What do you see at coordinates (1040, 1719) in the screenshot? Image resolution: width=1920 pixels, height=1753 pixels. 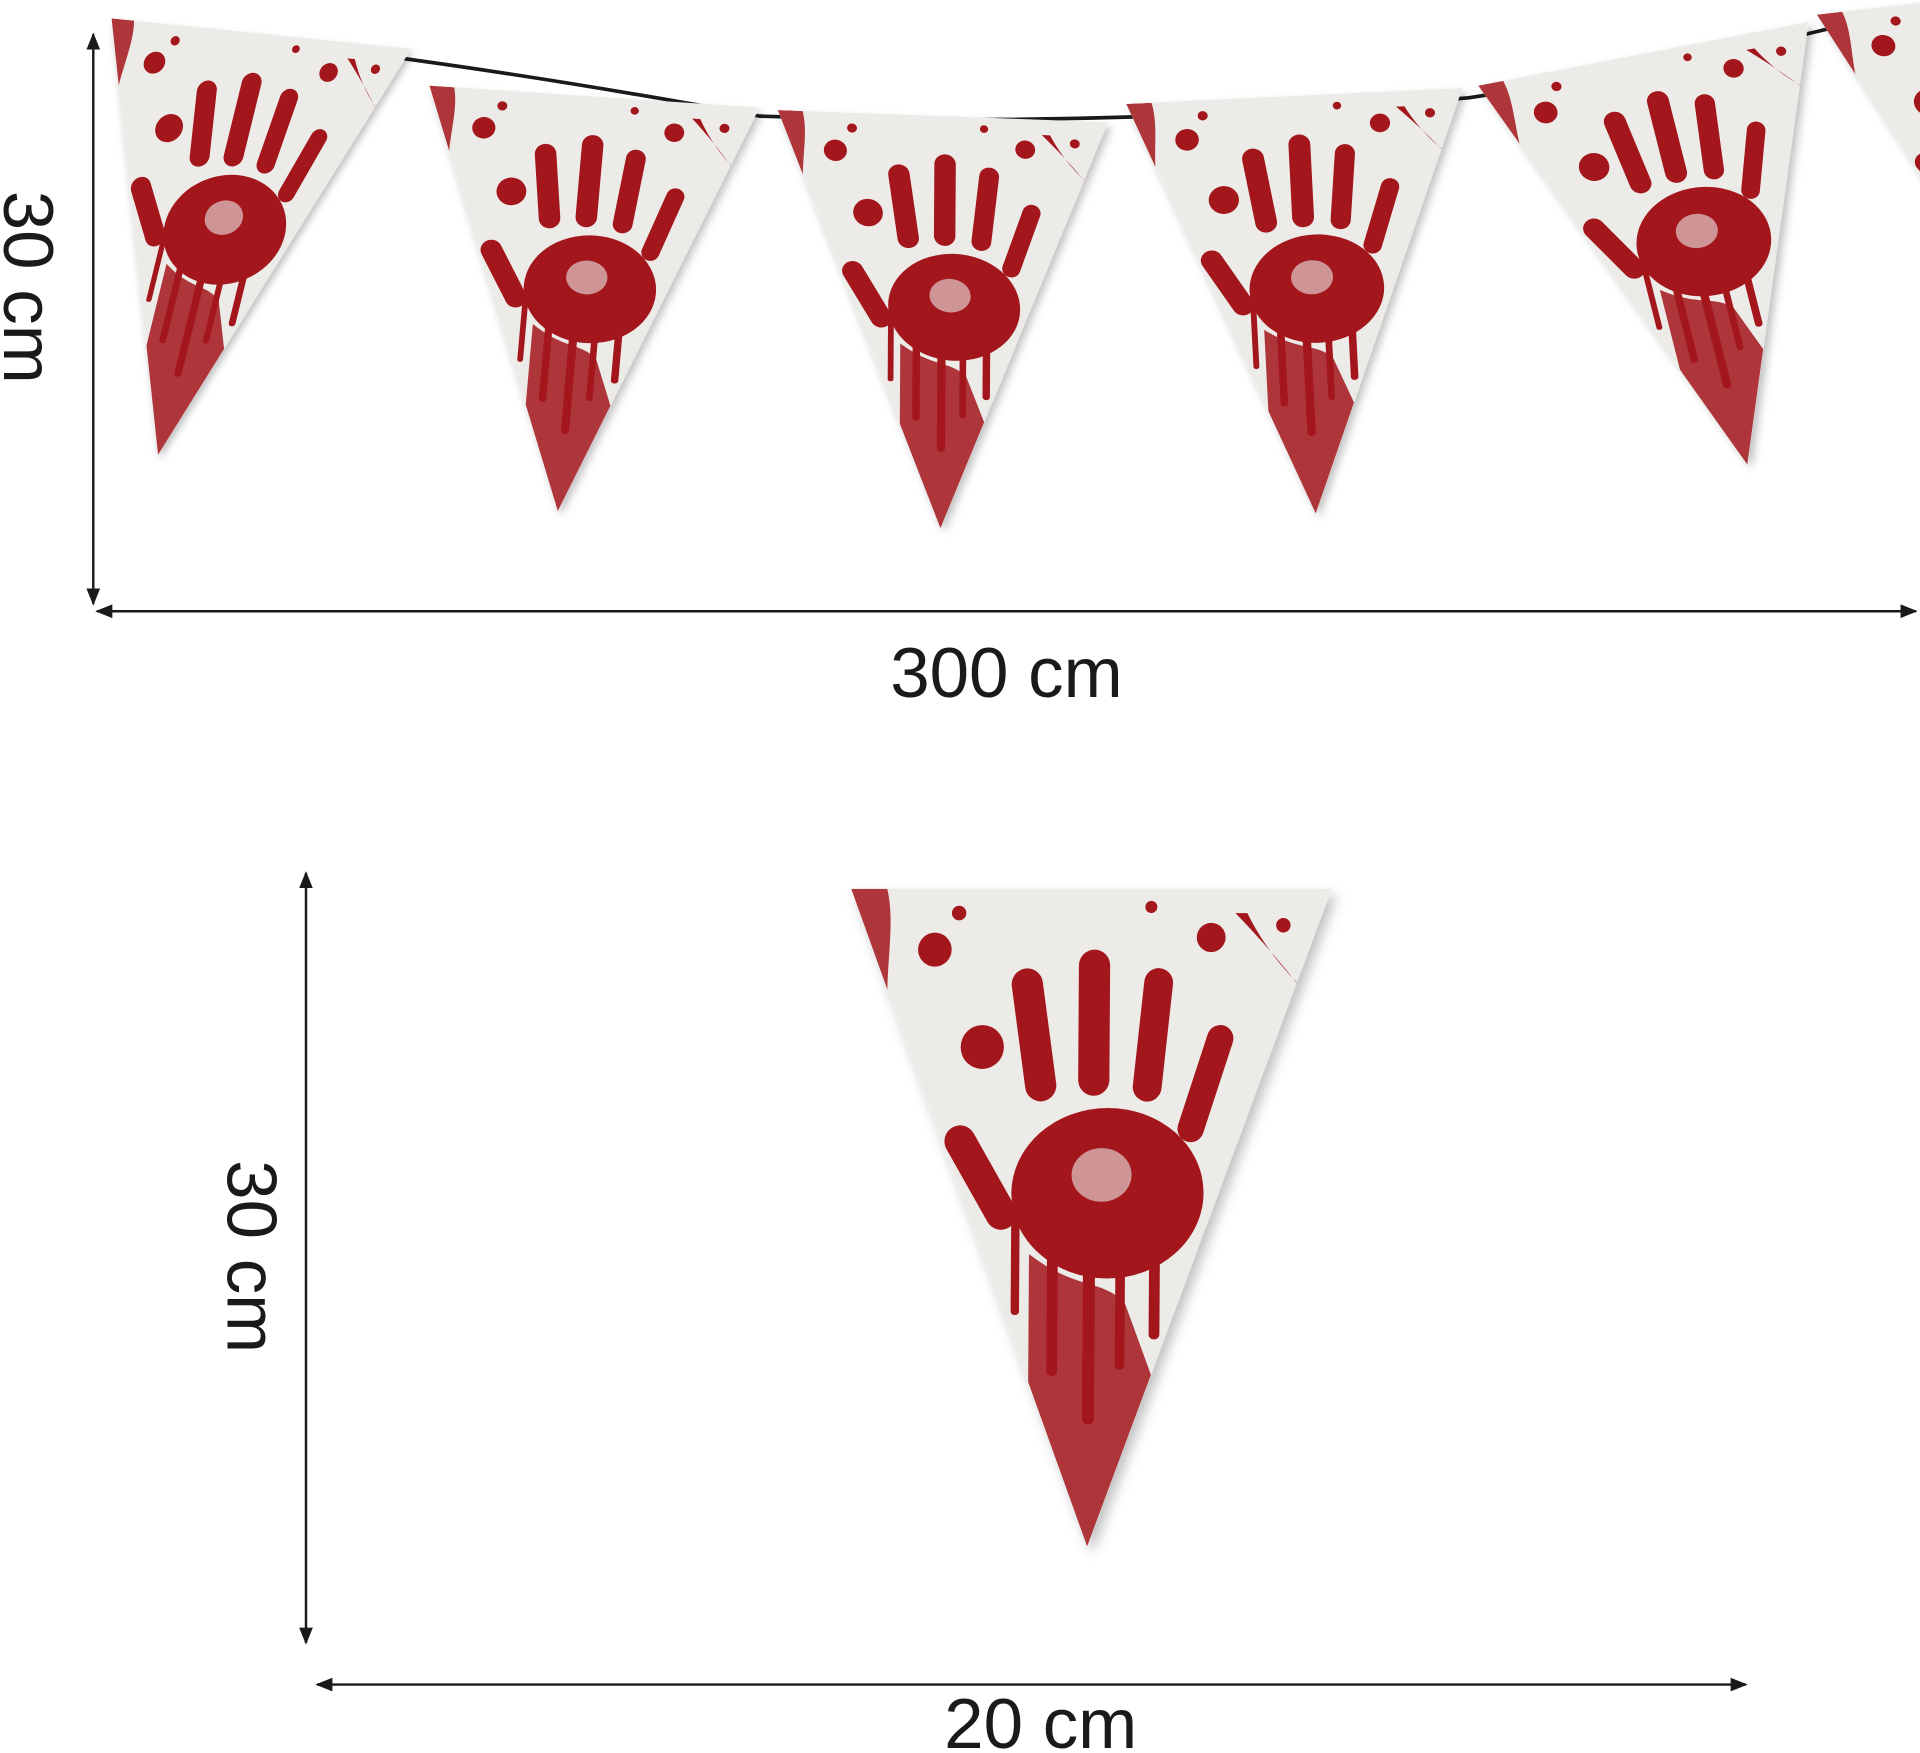 I see `pennant-width-label: 20 cm` at bounding box center [1040, 1719].